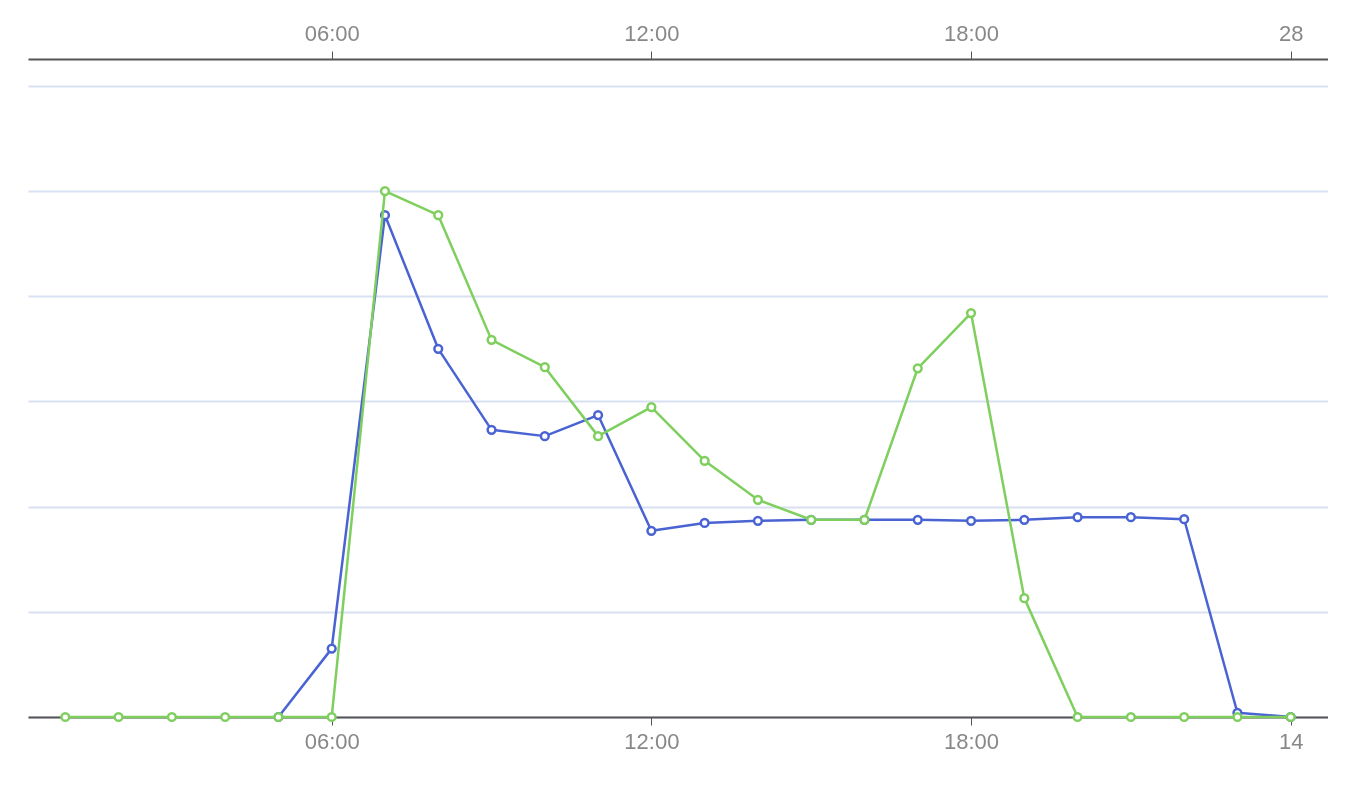 This screenshot has width=1348, height=790. What do you see at coordinates (972, 741) in the screenshot?
I see `x-tick-label: 18:00` at bounding box center [972, 741].